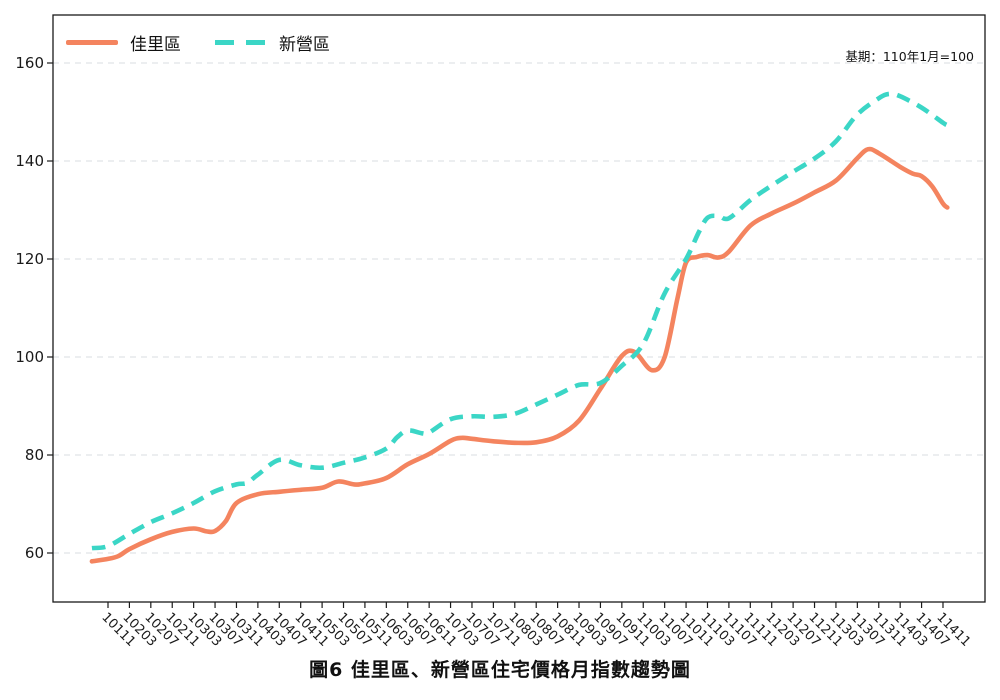 This screenshot has height=700, width=1000. What do you see at coordinates (123, 42) in the screenshot?
I see `legend-item-jiali: 佳里區` at bounding box center [123, 42].